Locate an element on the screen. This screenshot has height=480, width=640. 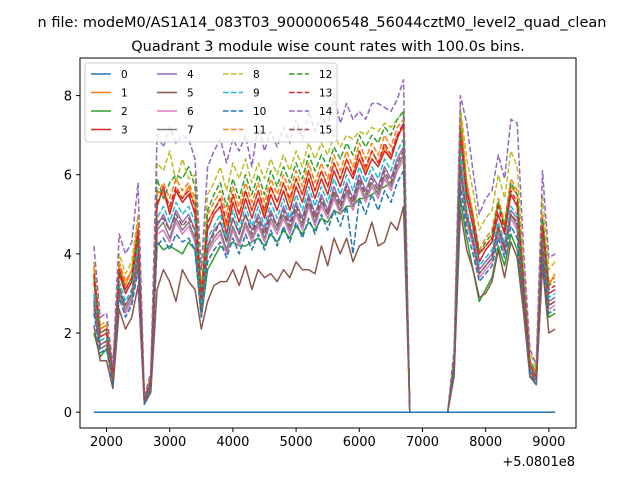
legend-label-3: 3 is located at coordinates (124, 131).